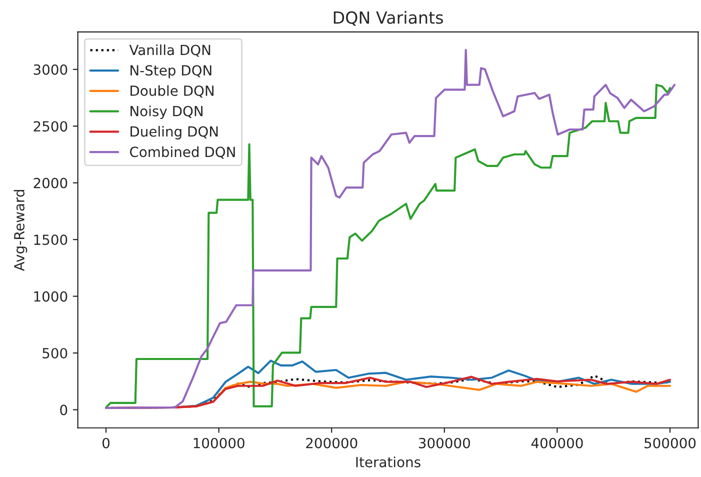 The image size is (701, 477). I want to click on x-axis-title: Iterations, so click(388, 462).